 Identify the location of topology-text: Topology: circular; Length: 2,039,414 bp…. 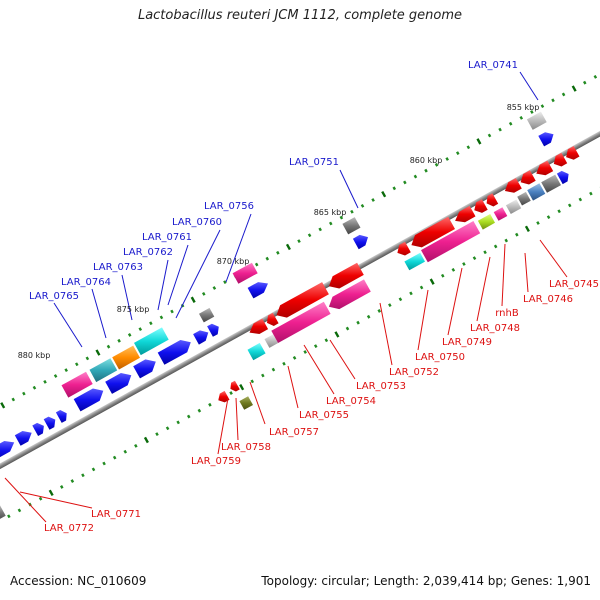
(426, 581).